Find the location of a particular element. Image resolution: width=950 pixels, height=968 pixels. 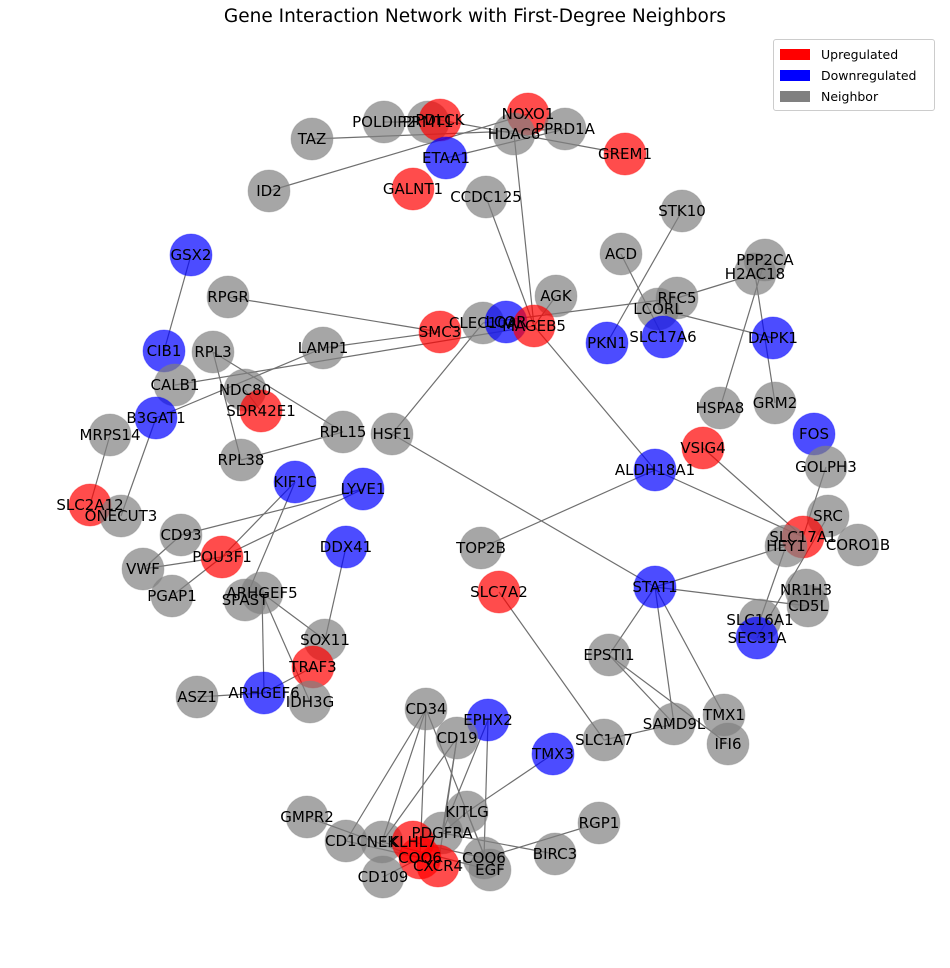

legend-entry-downregulated: Downregulated is located at coordinates (848, 75).